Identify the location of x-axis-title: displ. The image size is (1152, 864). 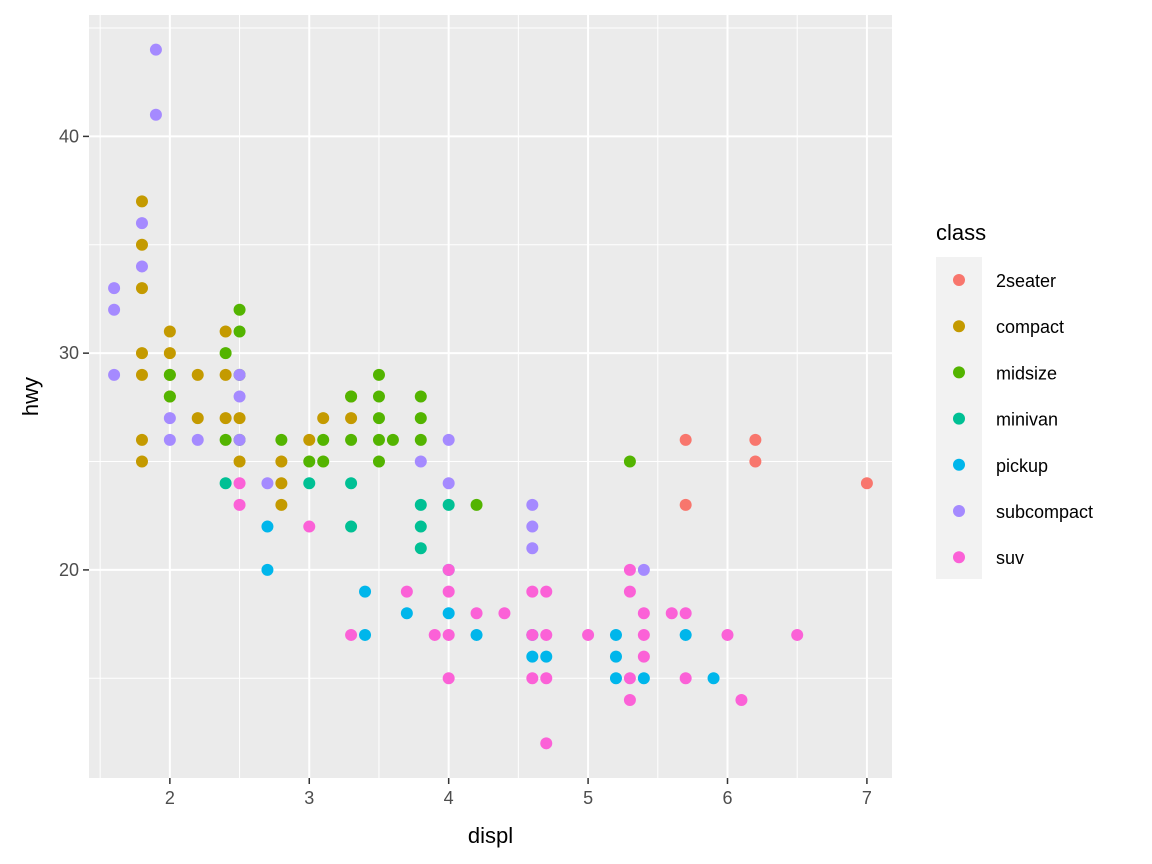
(490, 835).